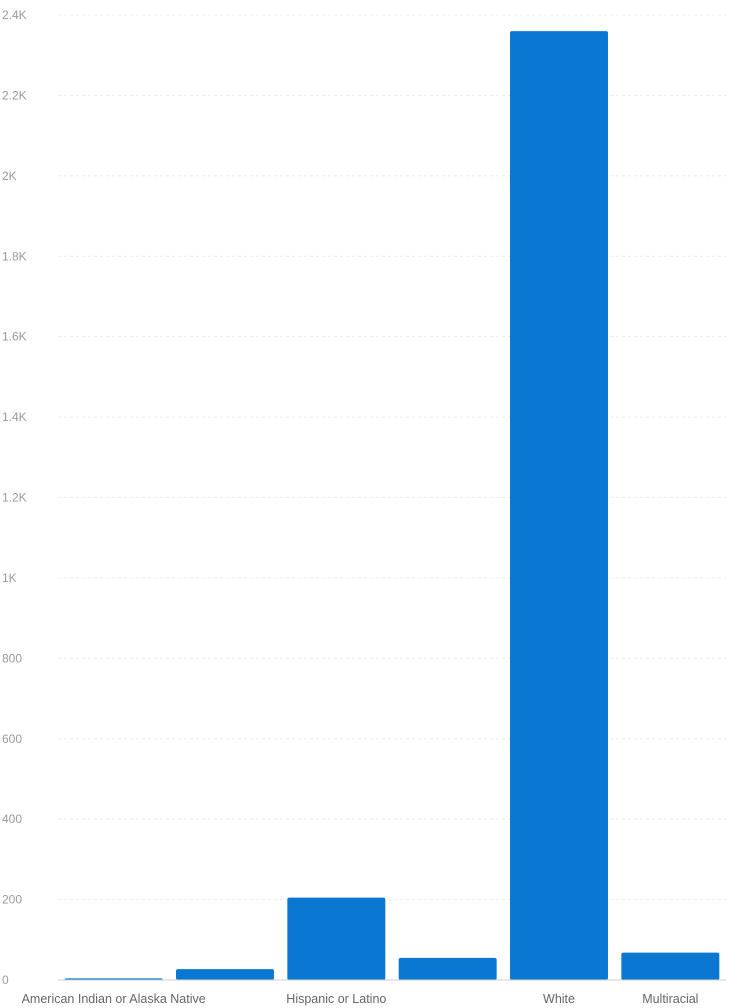  What do you see at coordinates (12, 739) in the screenshot?
I see `y-tick-label: 600` at bounding box center [12, 739].